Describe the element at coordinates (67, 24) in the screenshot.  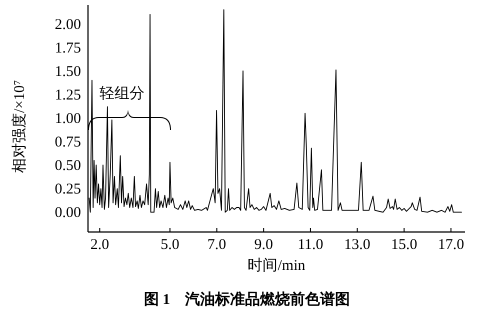
I see `y-tick-label: 2.00` at that location.